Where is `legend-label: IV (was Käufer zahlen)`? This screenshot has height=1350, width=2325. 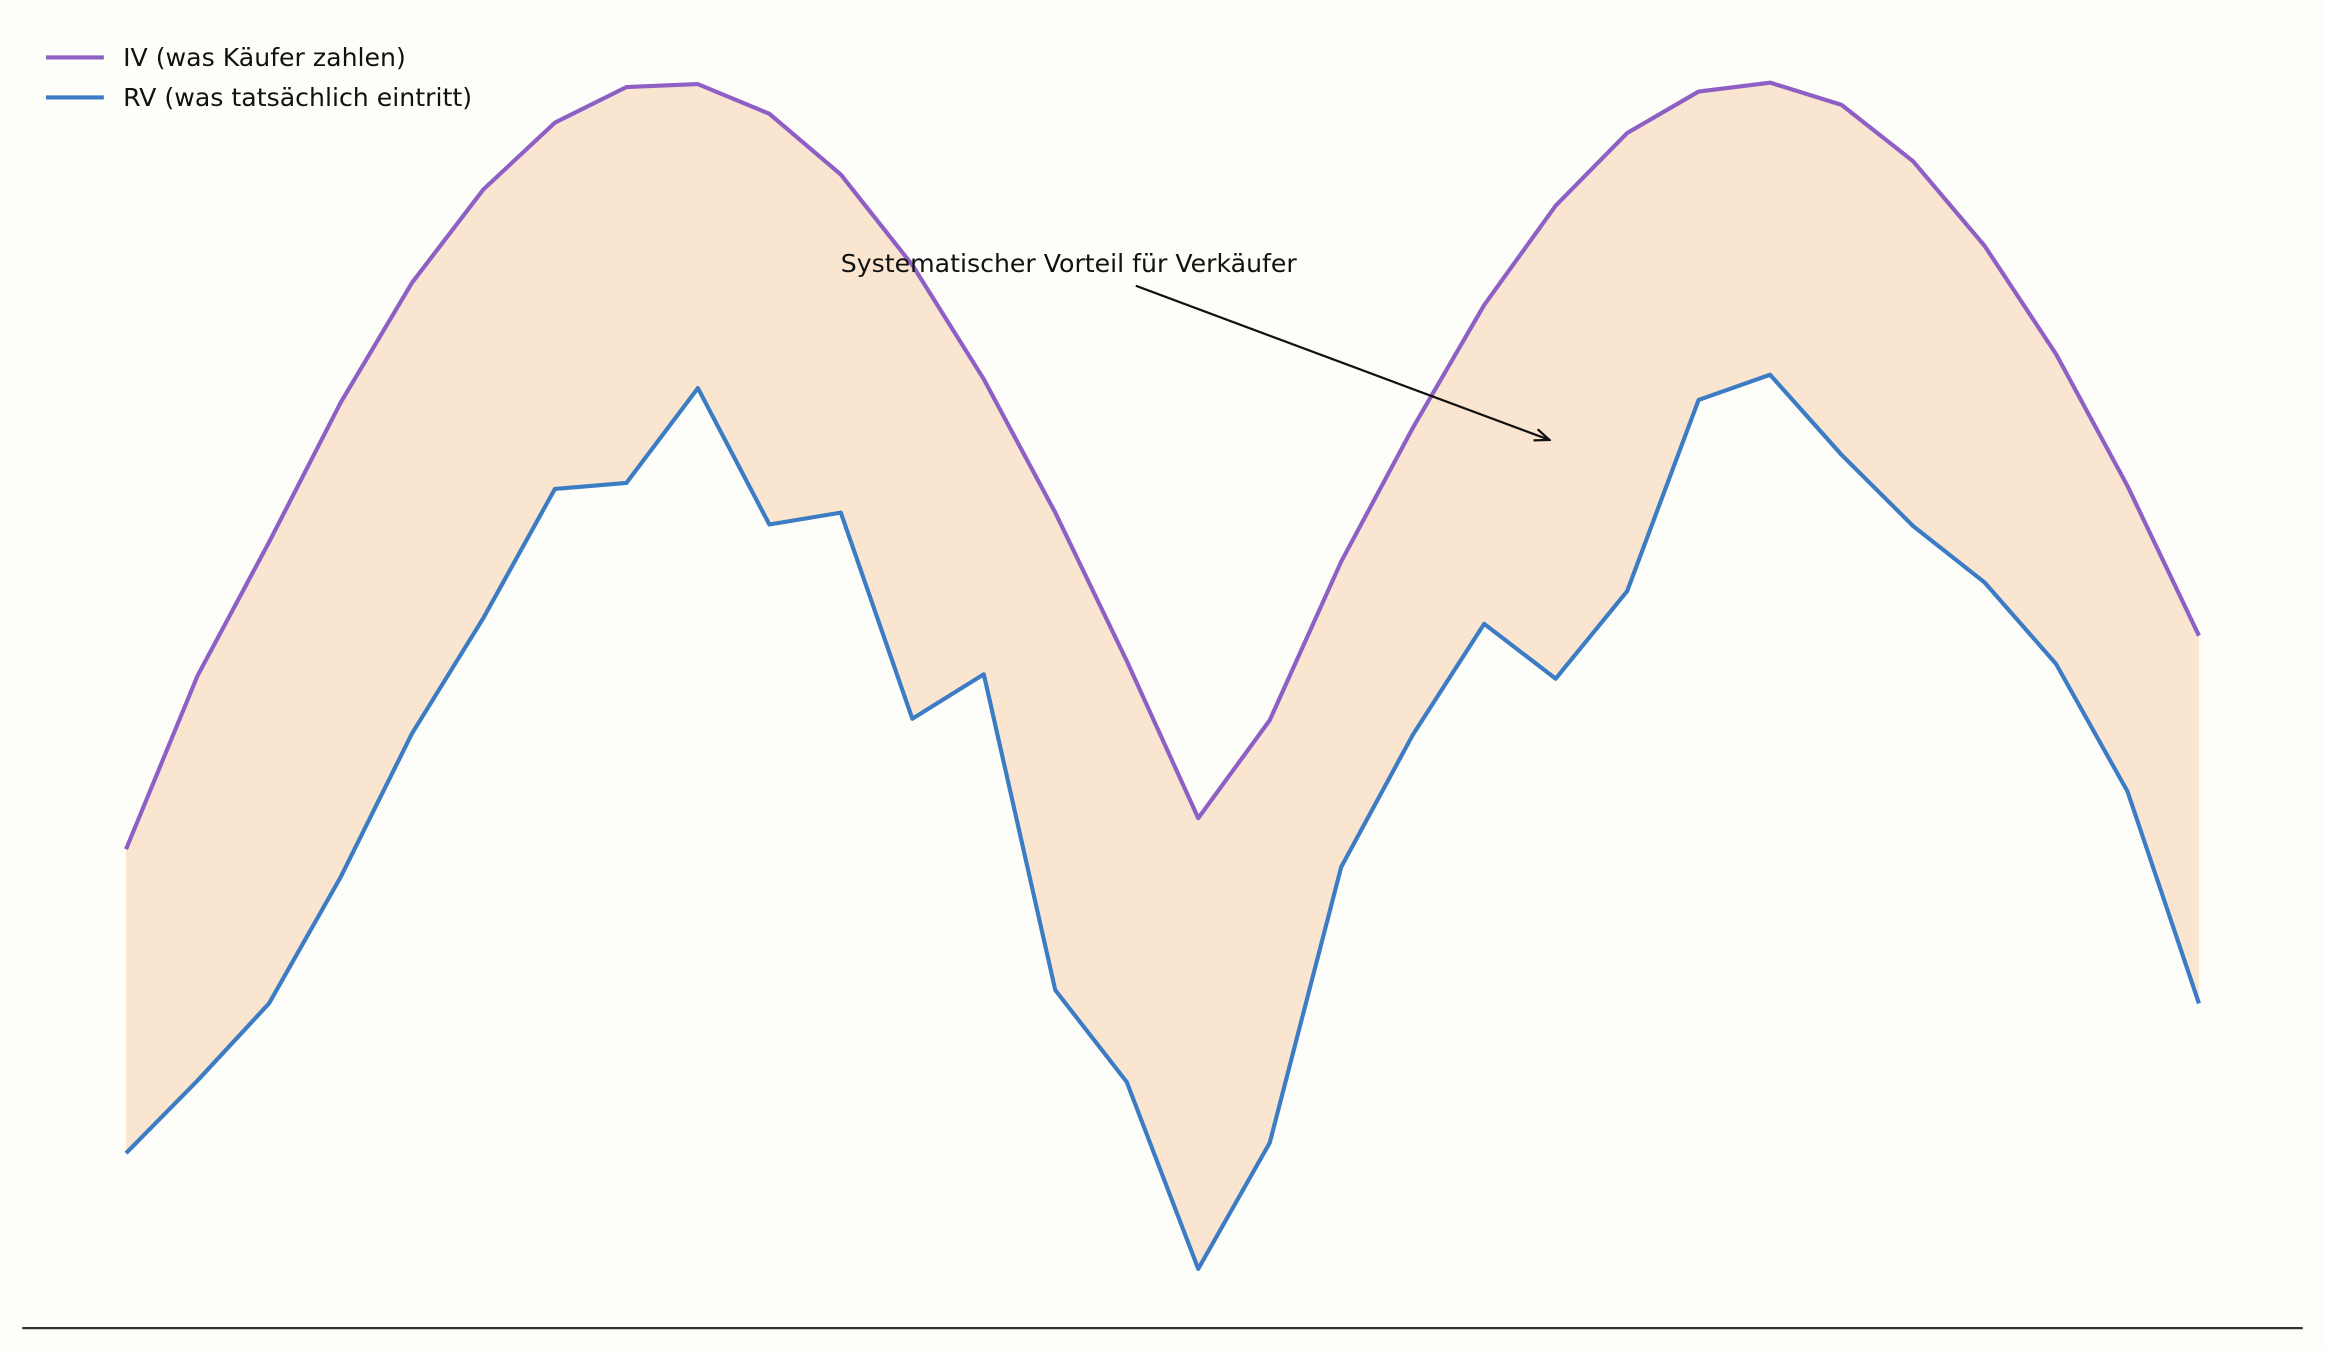 legend-label: IV (was Käufer zahlen) is located at coordinates (264, 57).